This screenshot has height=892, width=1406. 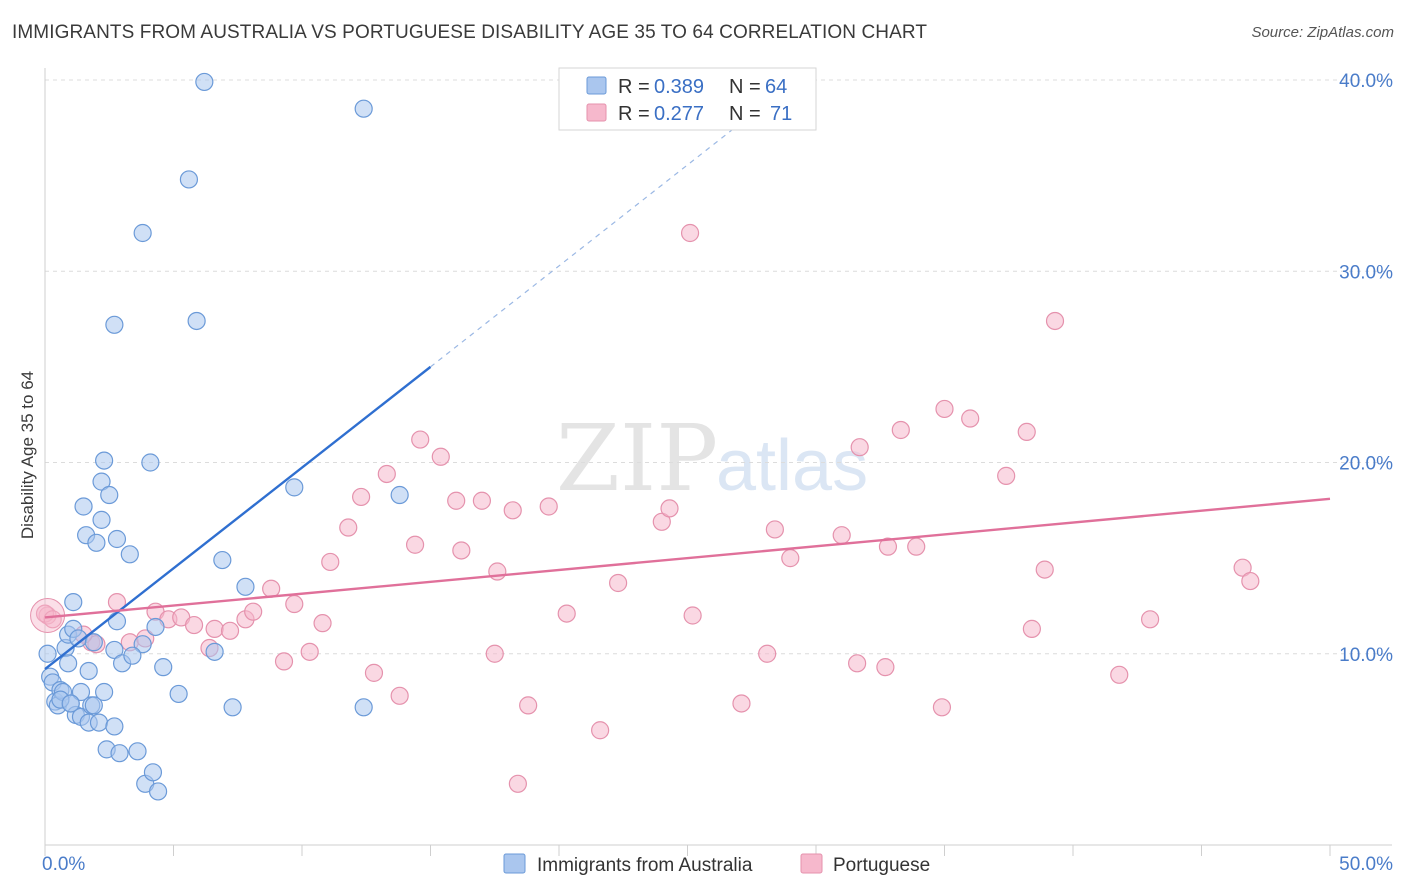 What do you see at coordinates (792, 466) in the screenshot?
I see `watermark-atlas: atlas` at bounding box center [792, 466].